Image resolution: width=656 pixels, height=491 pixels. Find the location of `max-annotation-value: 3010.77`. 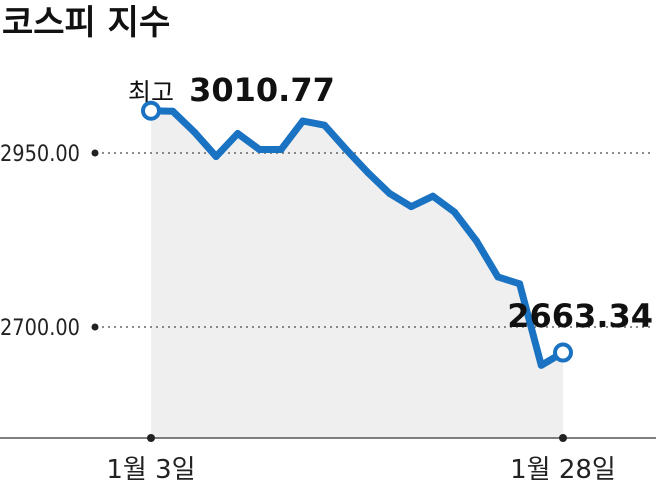

max-annotation-value: 3010.77 is located at coordinates (262, 90).